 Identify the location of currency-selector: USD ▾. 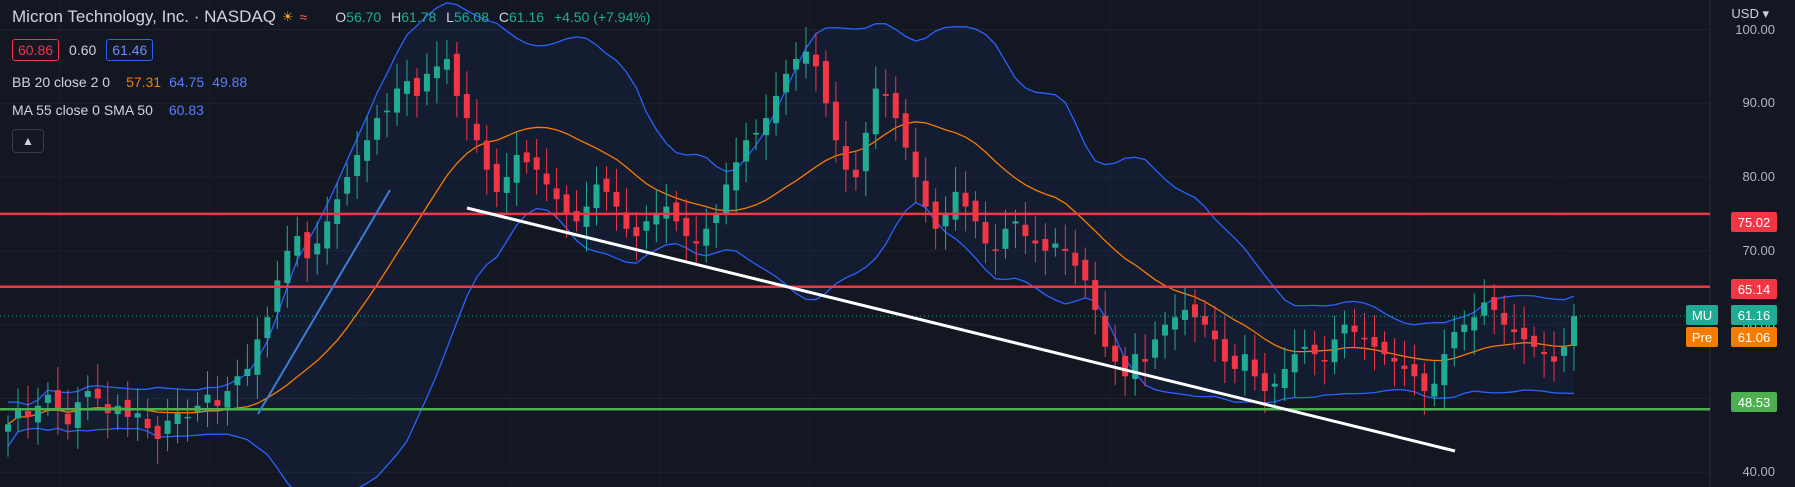
(1750, 13).